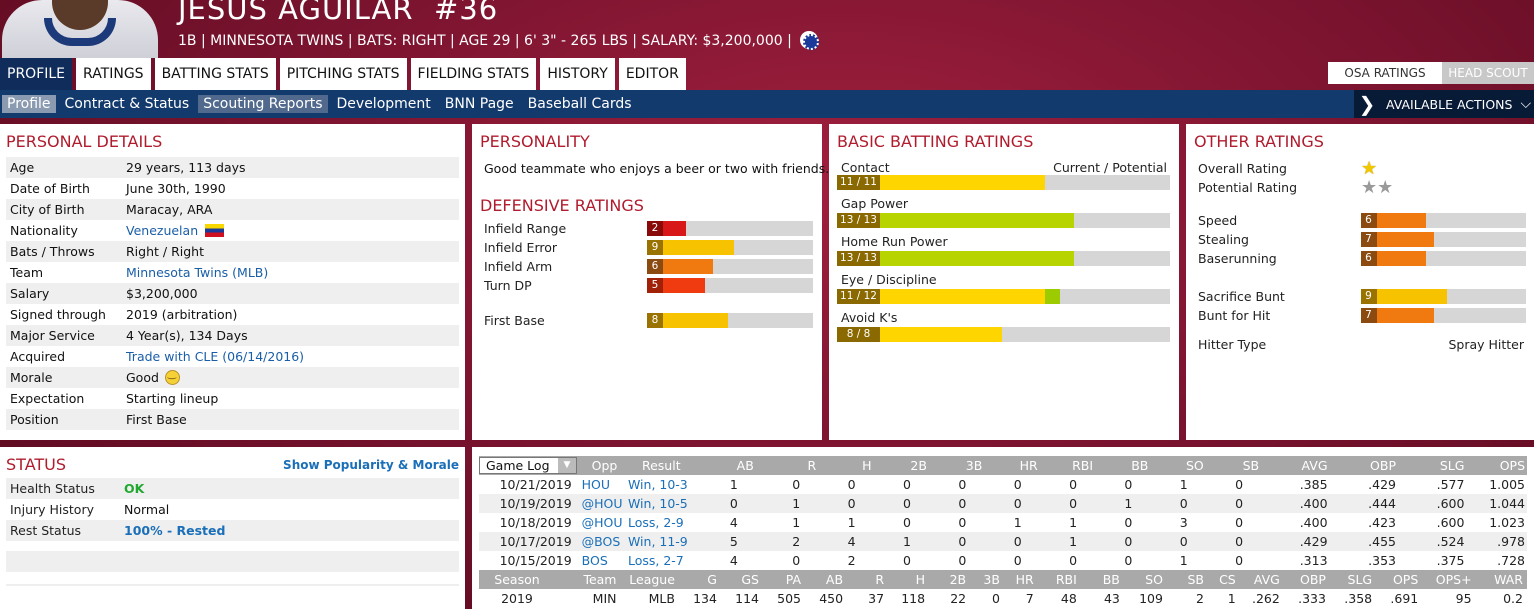 Image resolution: width=1534 pixels, height=609 pixels. Describe the element at coordinates (519, 579) in the screenshot. I see `column-header: Season` at that location.